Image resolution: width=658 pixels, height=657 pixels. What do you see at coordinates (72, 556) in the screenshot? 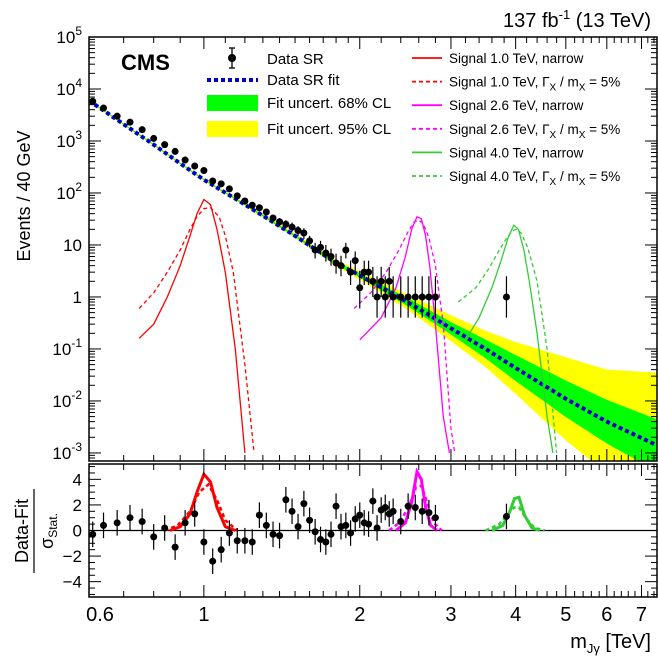
I see `ratio-y-tick-label: −2` at bounding box center [72, 556].